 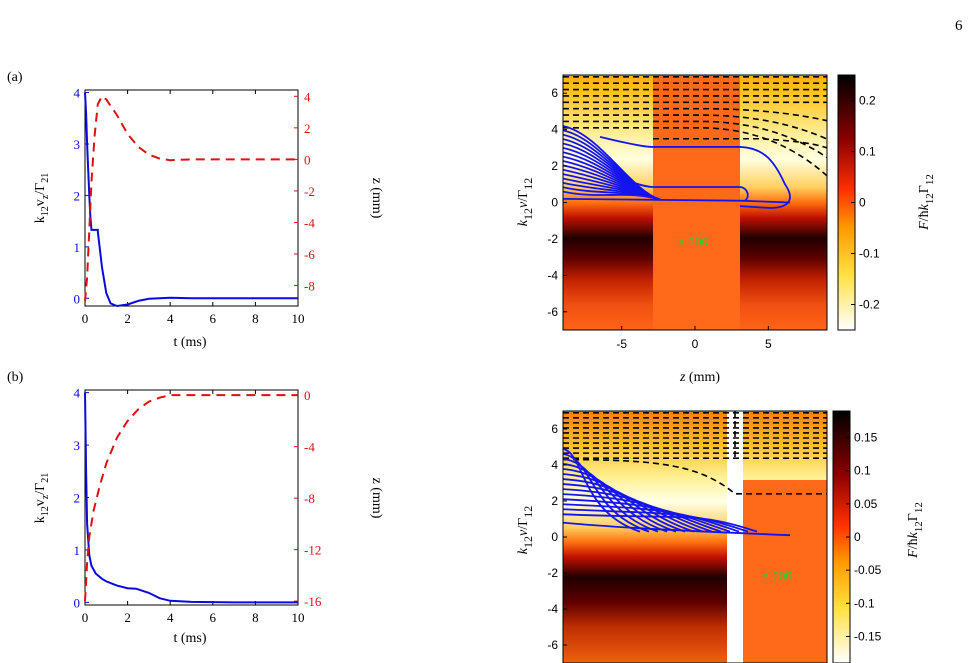 I want to click on colorbar-tick-label-b: -0.1, so click(x=864, y=603).